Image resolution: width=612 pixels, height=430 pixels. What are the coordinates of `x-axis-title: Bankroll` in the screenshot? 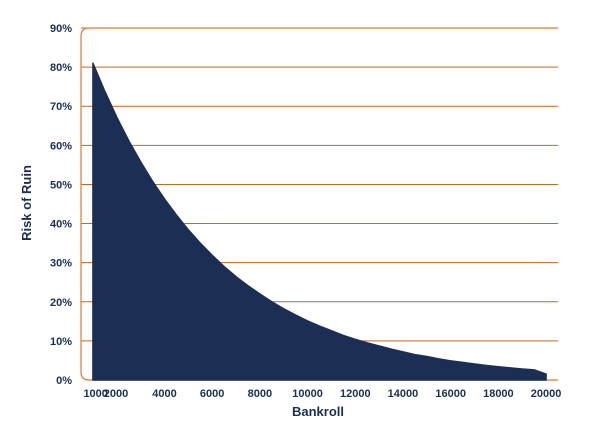 It's located at (318, 411).